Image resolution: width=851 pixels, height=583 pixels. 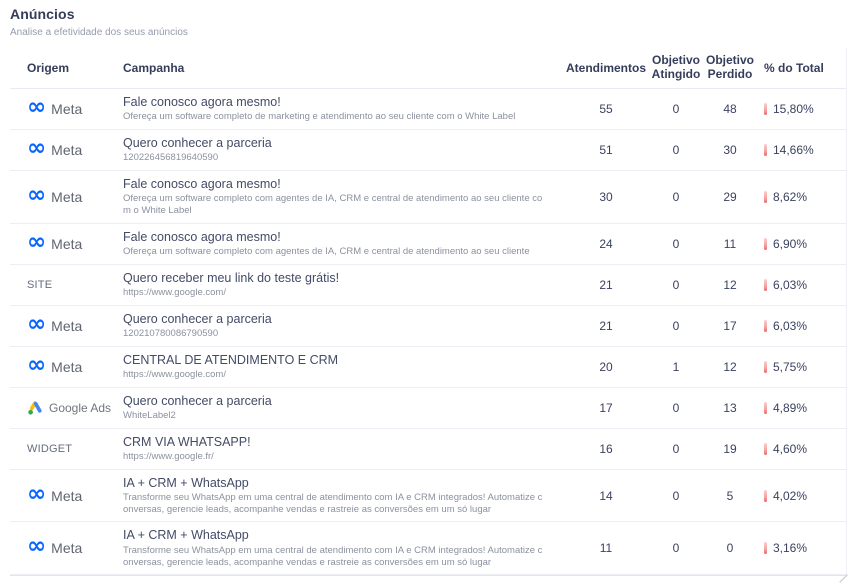 I want to click on pct-cell: 14,66%, so click(x=802, y=150).